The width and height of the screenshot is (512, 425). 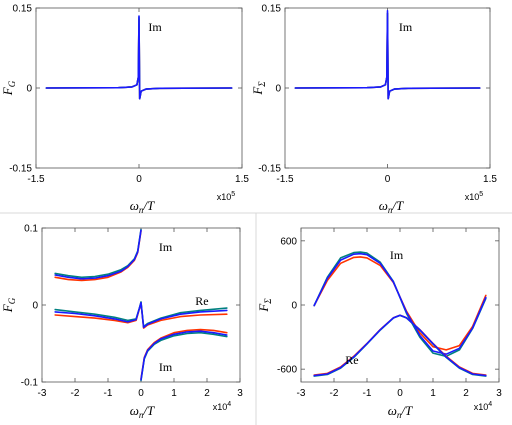 I want to click on y-tick-label: -600, so click(x=287, y=370).